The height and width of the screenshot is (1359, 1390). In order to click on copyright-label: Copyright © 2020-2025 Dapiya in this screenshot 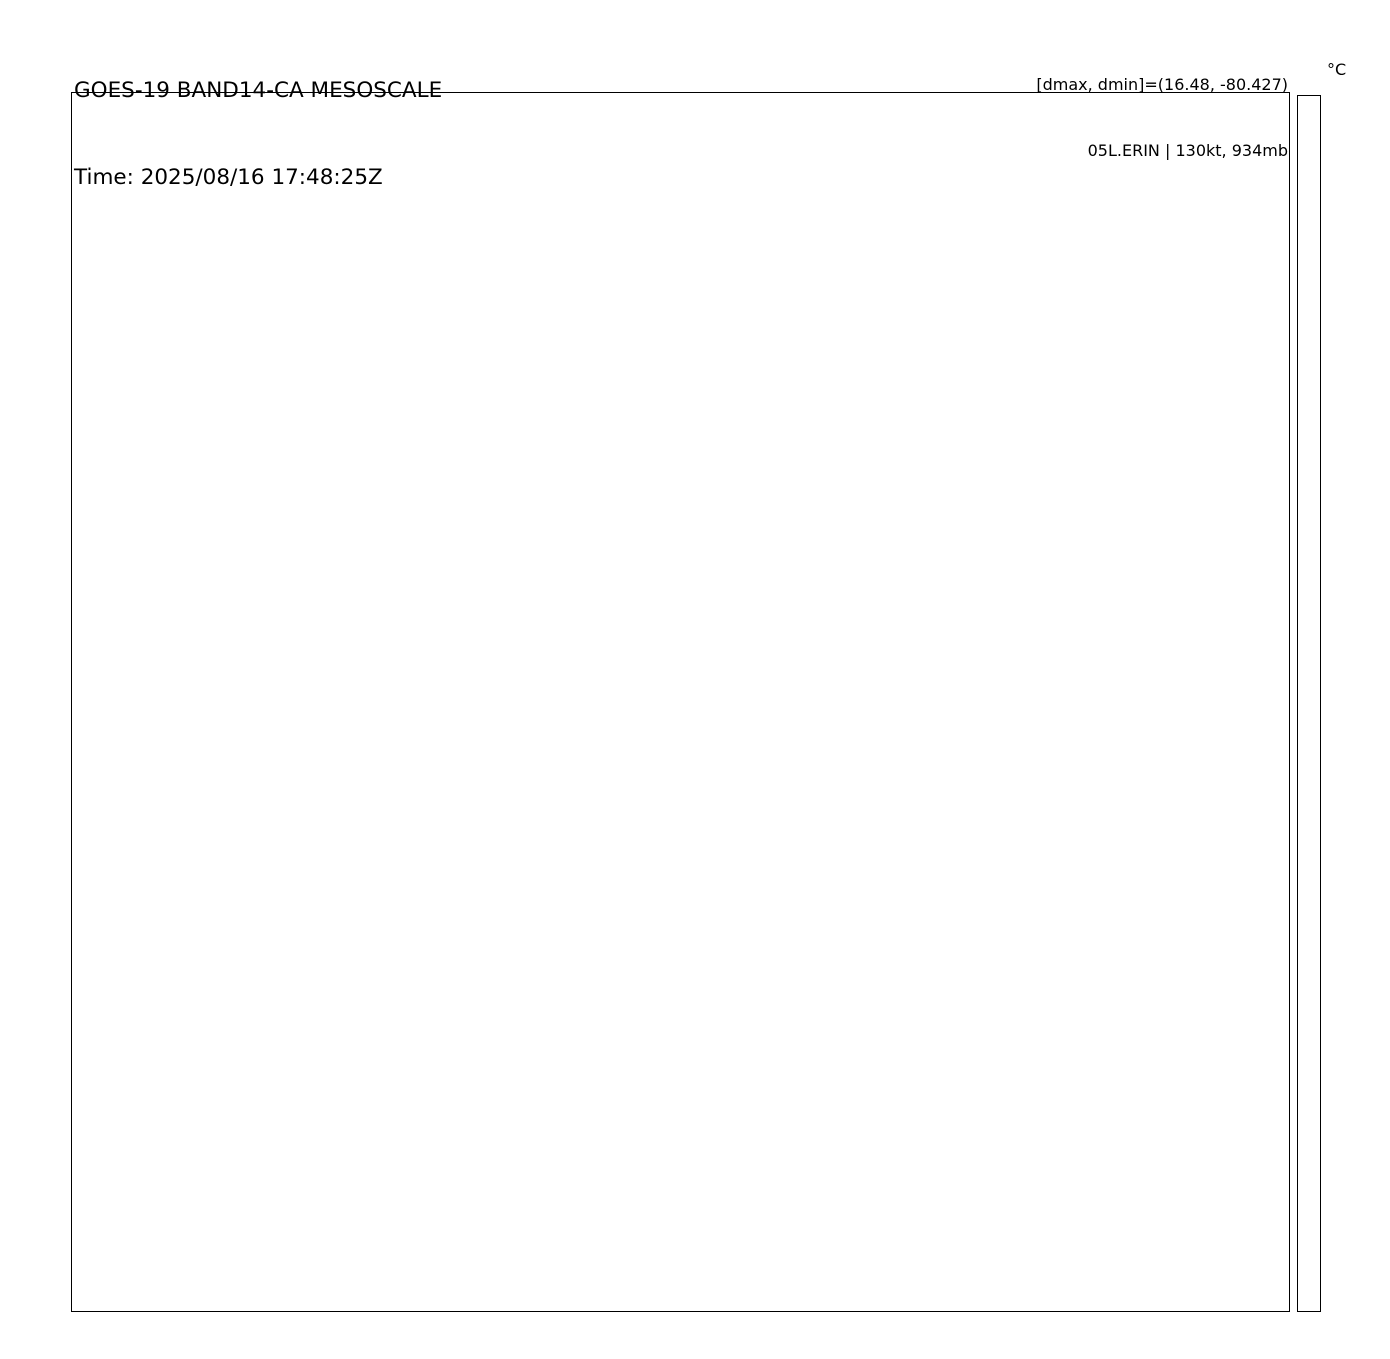, I will do `click(267, 1297)`.